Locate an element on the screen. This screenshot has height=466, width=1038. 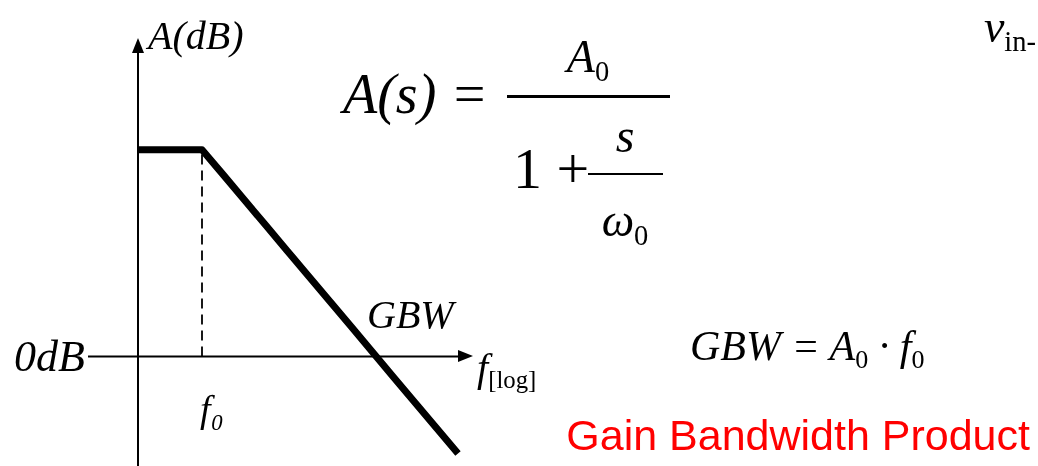
text: v$_{in-}$ is located at coordinates (1009, 29).